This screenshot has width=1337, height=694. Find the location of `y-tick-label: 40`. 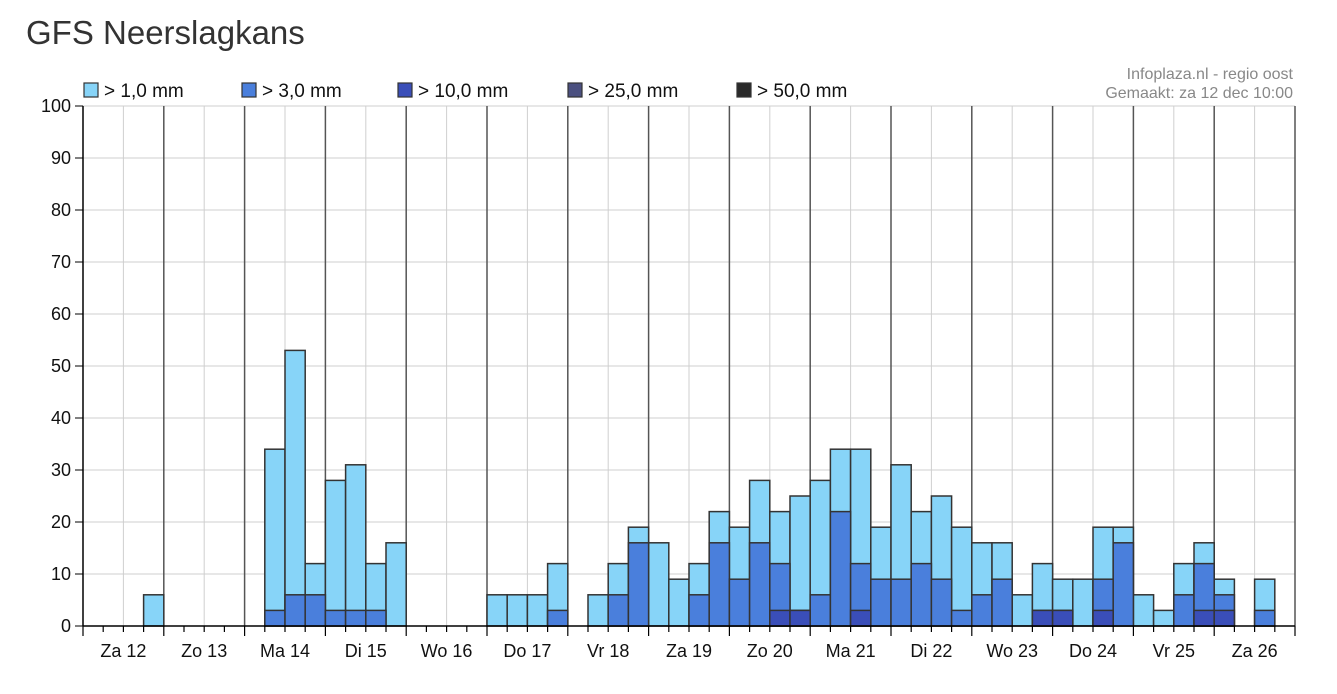

y-tick-label: 40 is located at coordinates (61, 418).